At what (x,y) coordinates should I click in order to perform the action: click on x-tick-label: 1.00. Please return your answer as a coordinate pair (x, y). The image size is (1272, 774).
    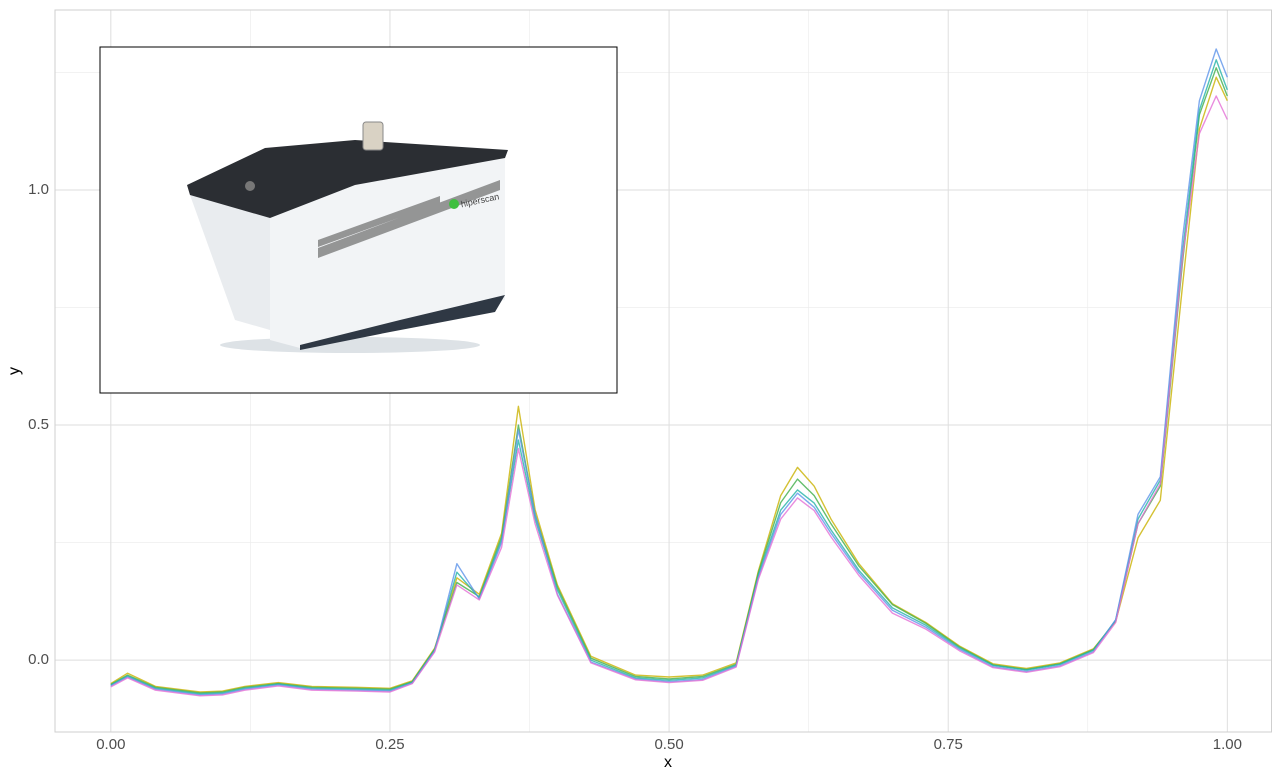
    Looking at the image, I should click on (1227, 744).